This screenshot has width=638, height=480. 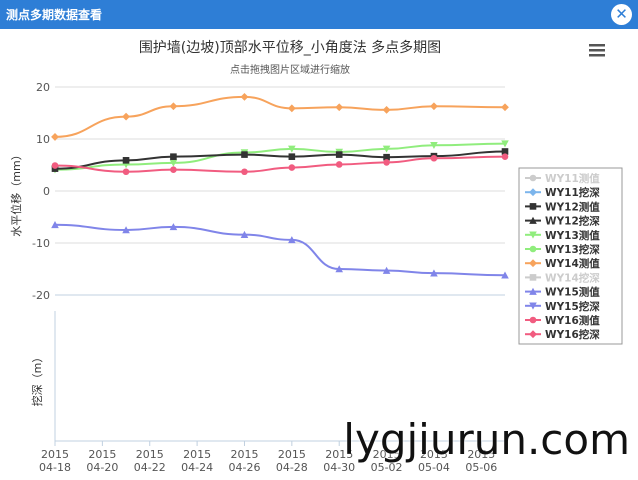 I want to click on y-tick-label: 20, so click(x=43, y=87).